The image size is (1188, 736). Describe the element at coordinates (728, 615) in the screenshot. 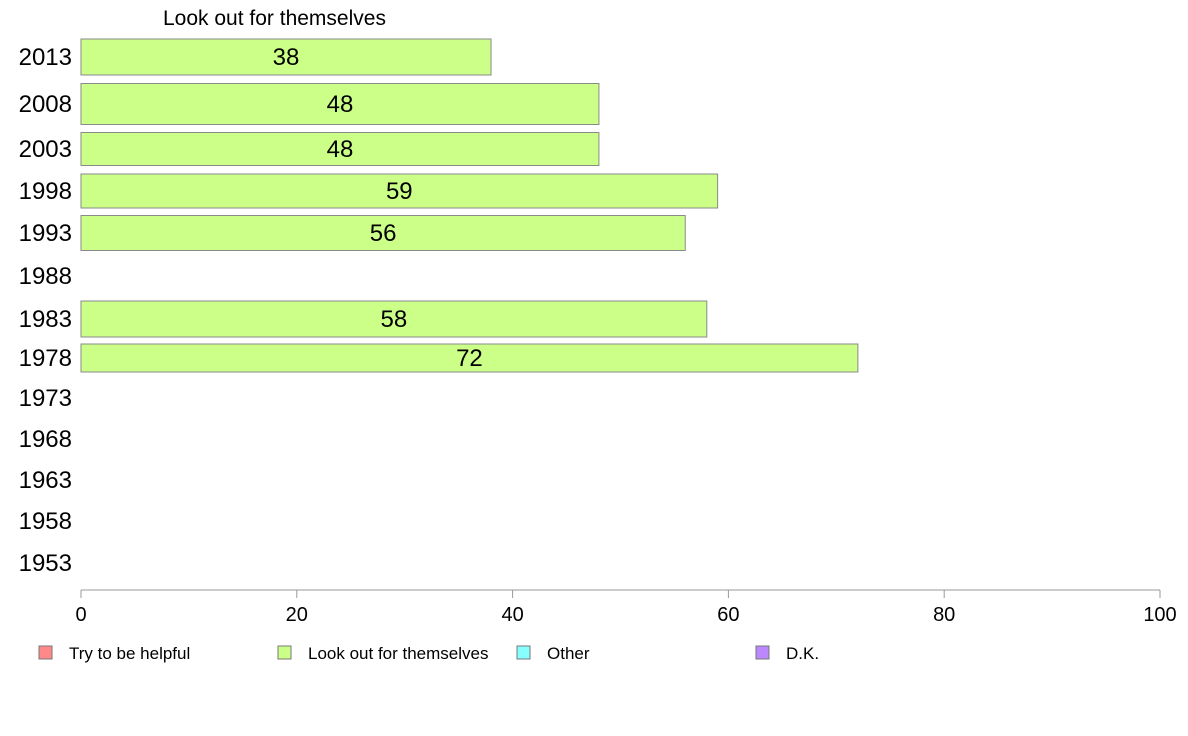

I see `x-tick-label: 60` at that location.